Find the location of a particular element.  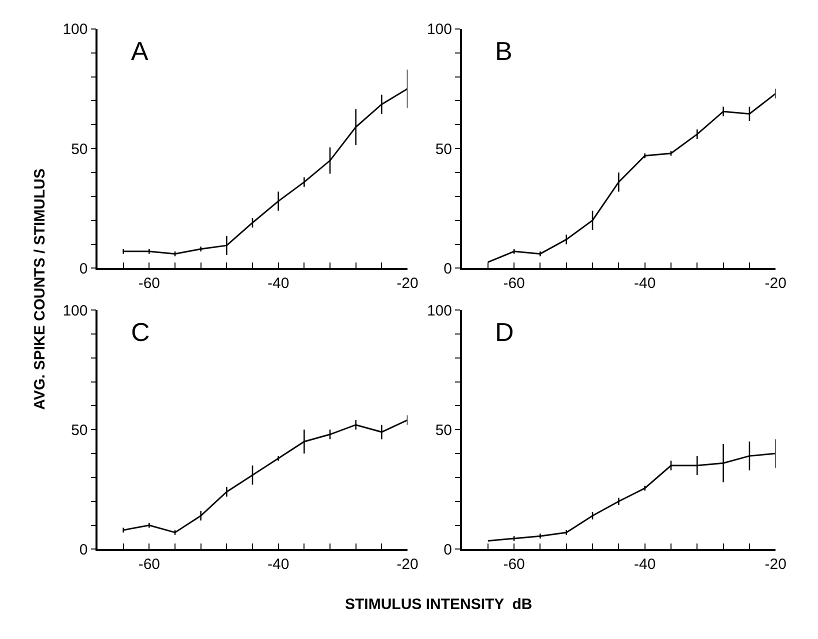

annotation: C is located at coordinates (140, 332).